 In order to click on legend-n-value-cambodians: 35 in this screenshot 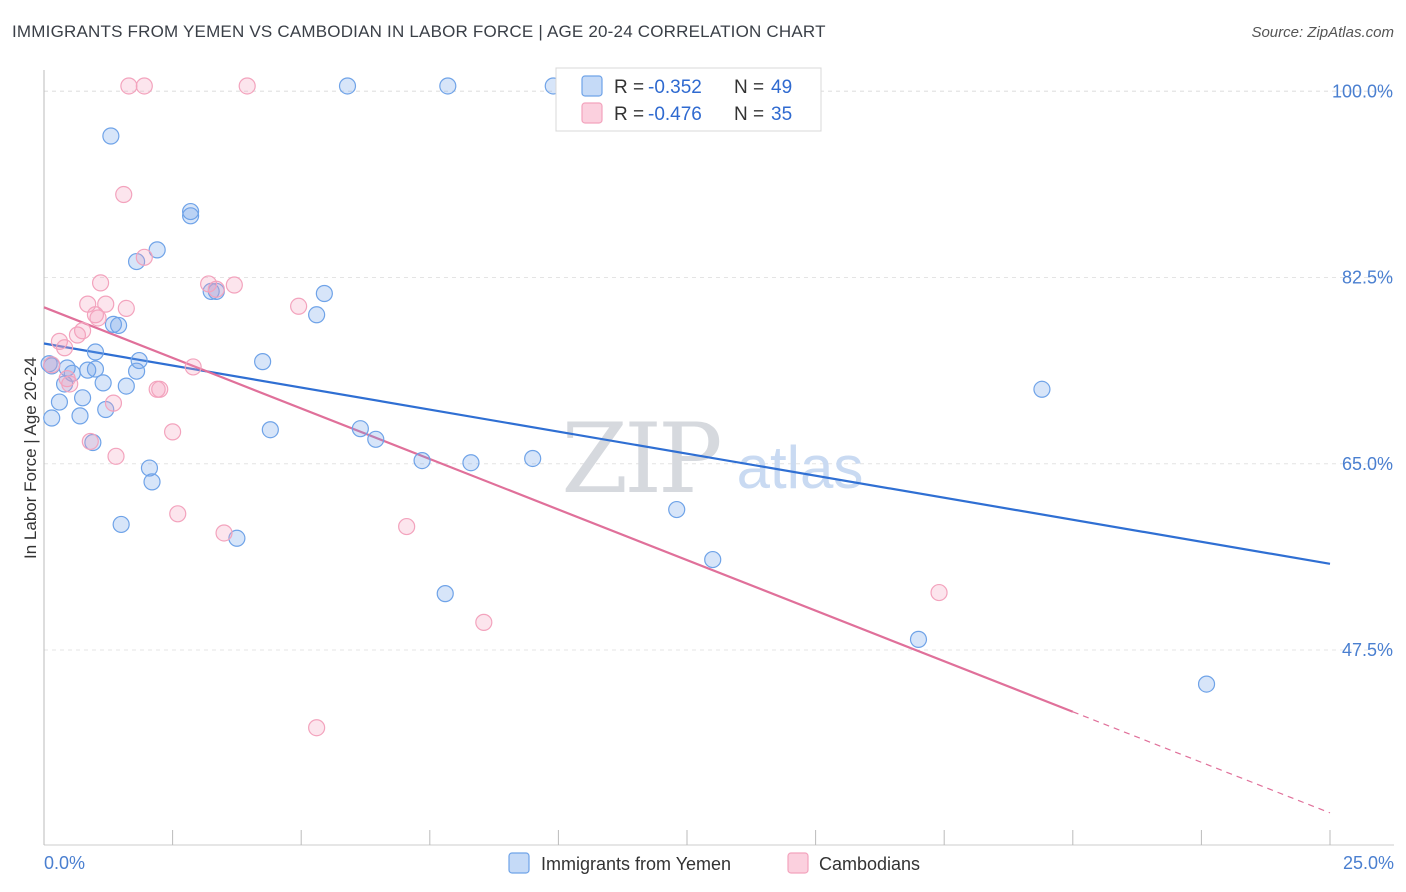, I will do `click(781, 114)`.